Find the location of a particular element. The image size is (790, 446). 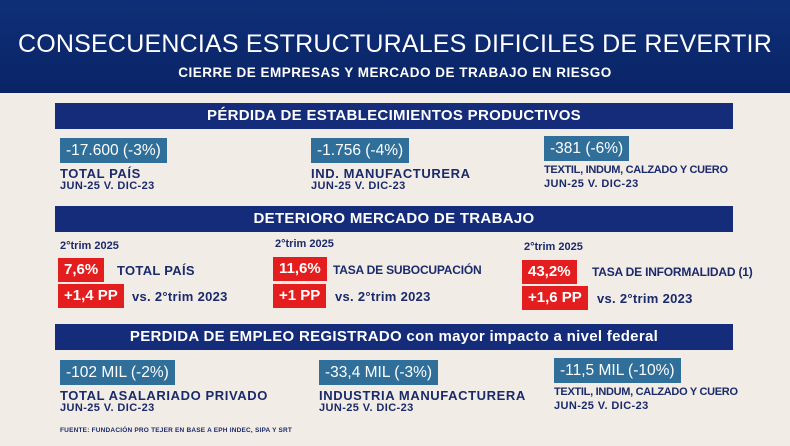

s2-value-inform: 43,2% is located at coordinates (549, 272).